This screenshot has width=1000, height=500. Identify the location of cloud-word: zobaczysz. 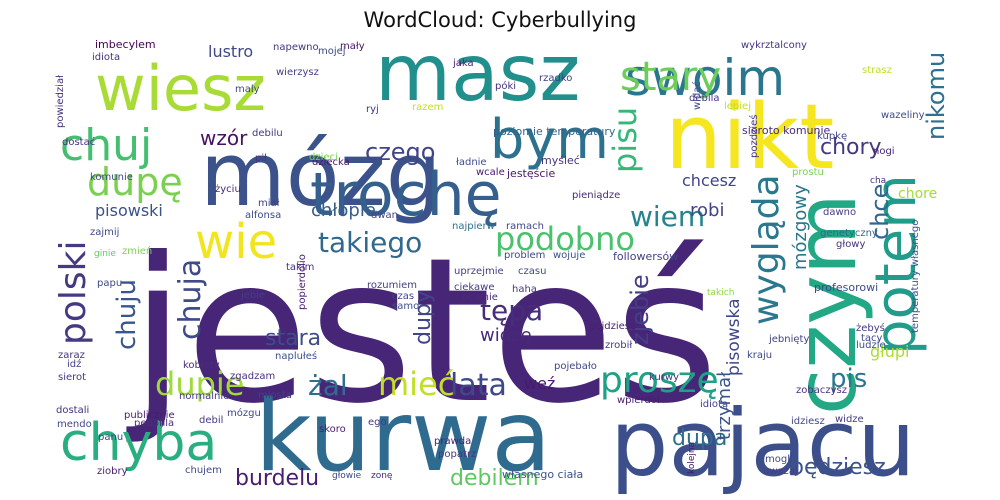
(821, 390).